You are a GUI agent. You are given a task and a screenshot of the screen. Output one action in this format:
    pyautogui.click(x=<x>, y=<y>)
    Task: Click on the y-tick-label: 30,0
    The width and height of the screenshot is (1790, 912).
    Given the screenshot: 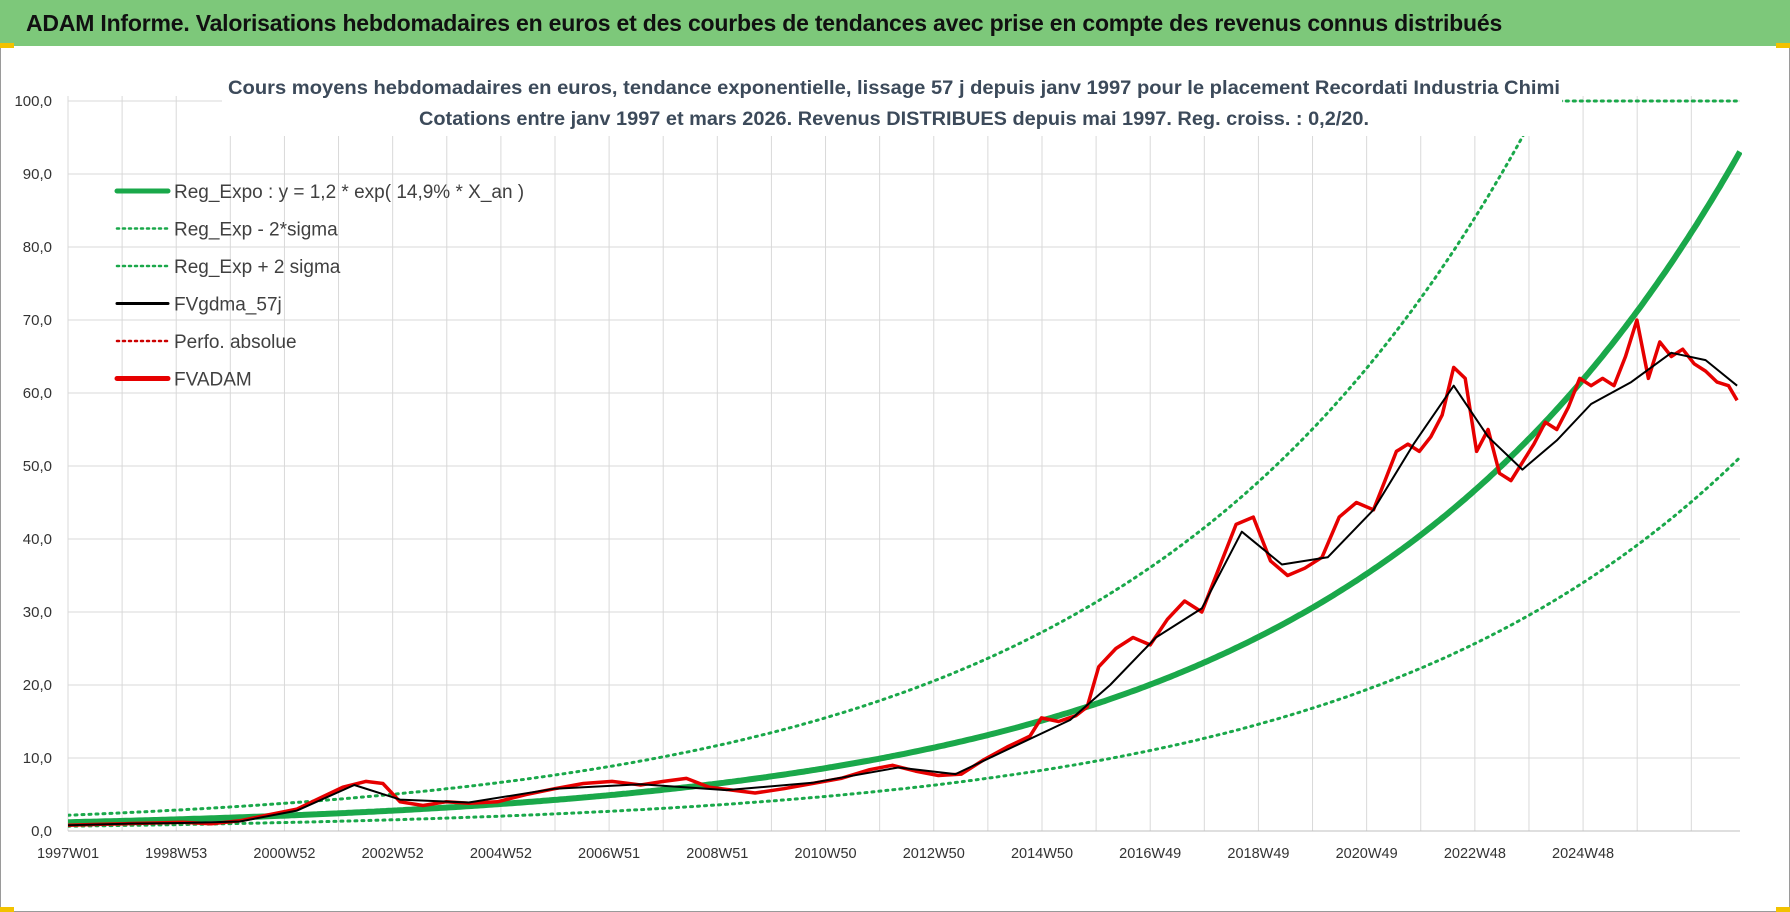 What is the action you would take?
    pyautogui.click(x=37, y=612)
    